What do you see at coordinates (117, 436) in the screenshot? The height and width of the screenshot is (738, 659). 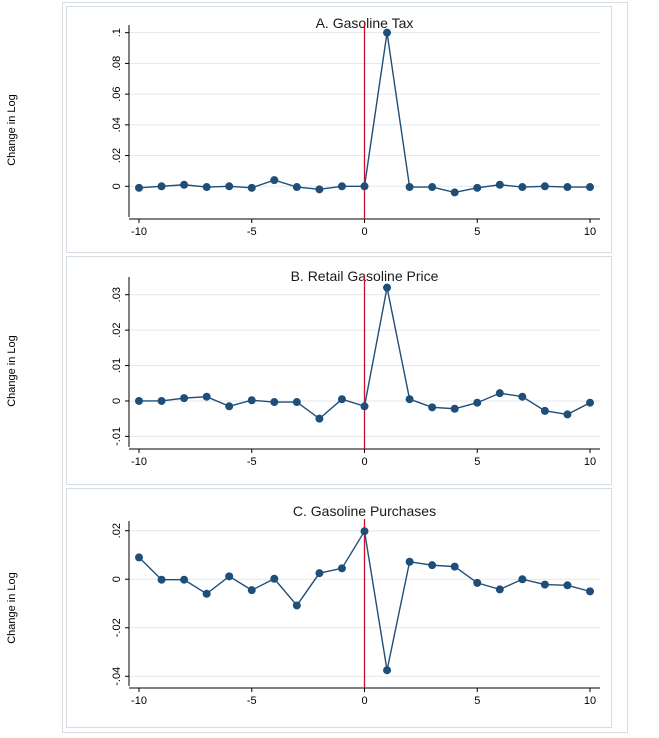 I see `panel-b-ytick-label: -.01` at bounding box center [117, 436].